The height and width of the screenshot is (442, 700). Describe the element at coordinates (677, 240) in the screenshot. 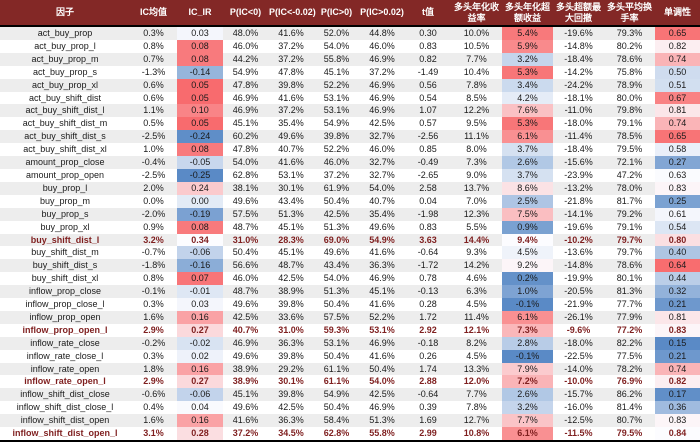

I see `table-cell: 0.80` at that location.